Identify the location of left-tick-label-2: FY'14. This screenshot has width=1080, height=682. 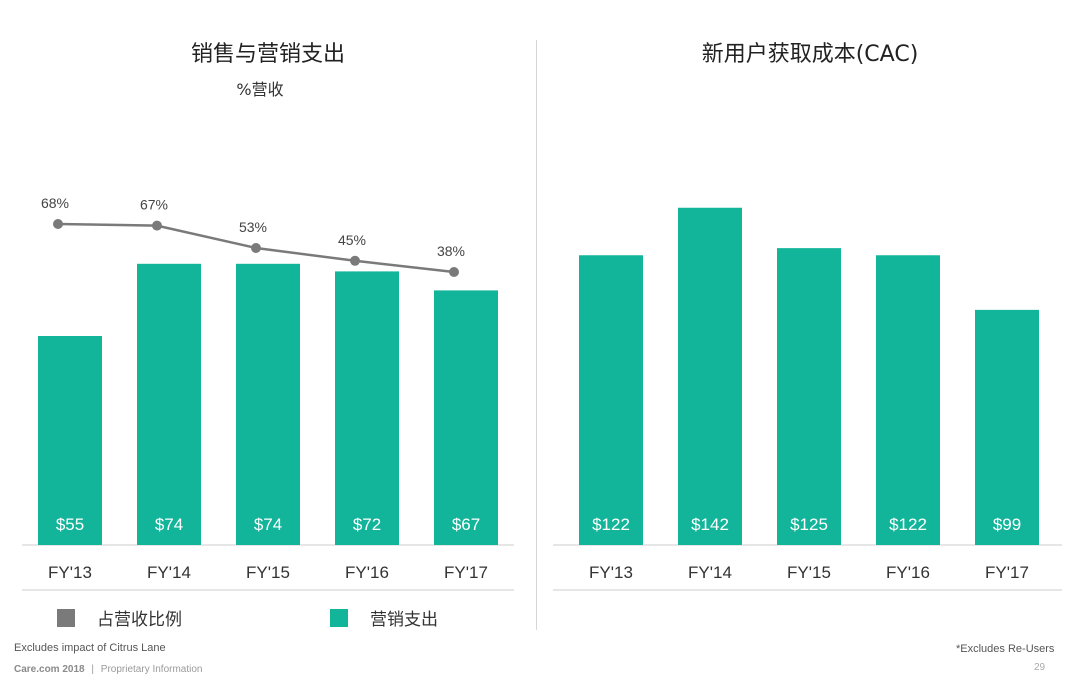
(169, 572).